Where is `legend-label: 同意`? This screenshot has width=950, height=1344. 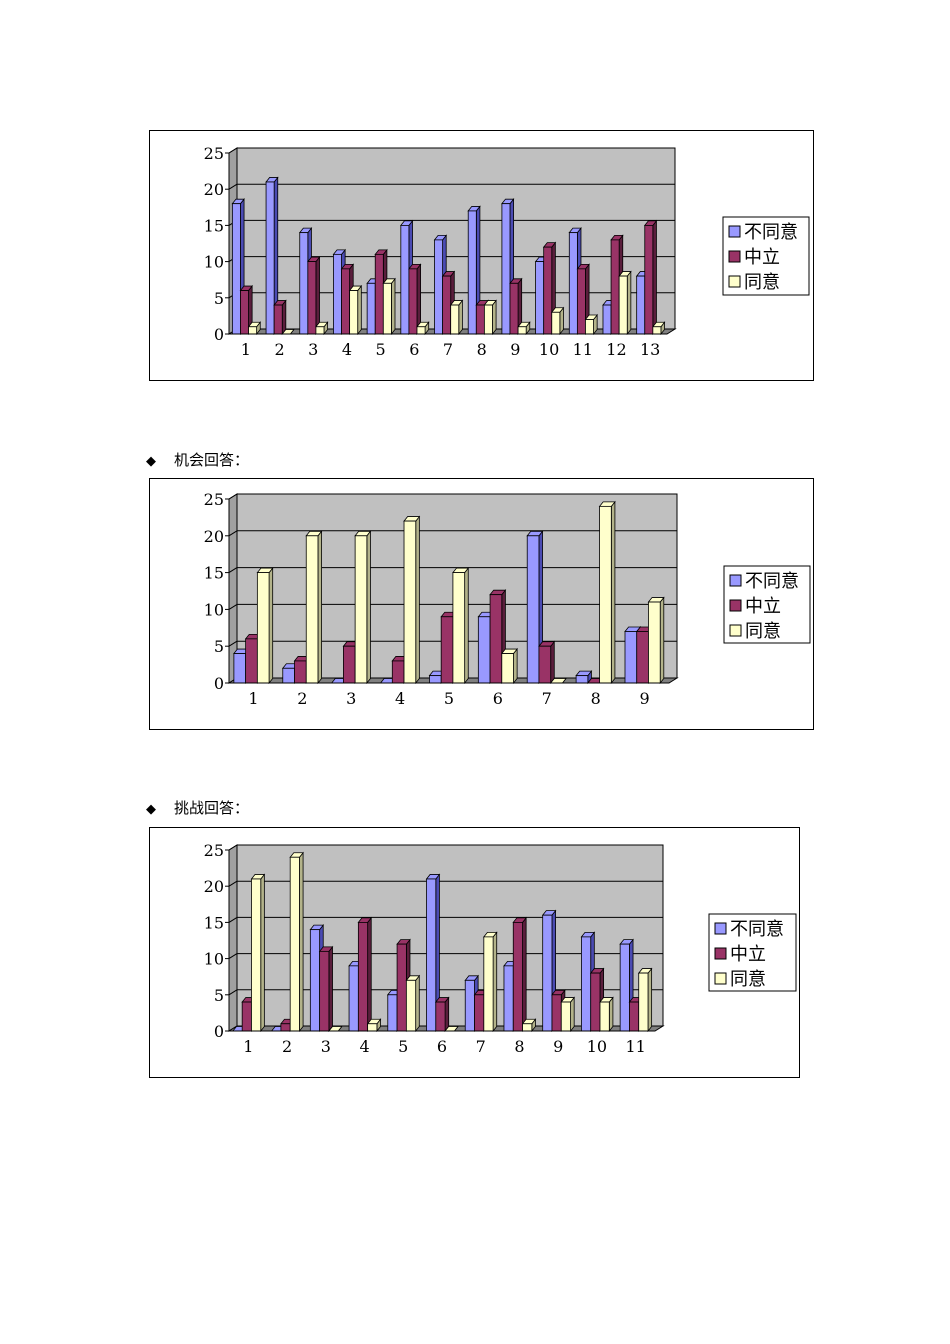 legend-label: 同意 is located at coordinates (762, 282).